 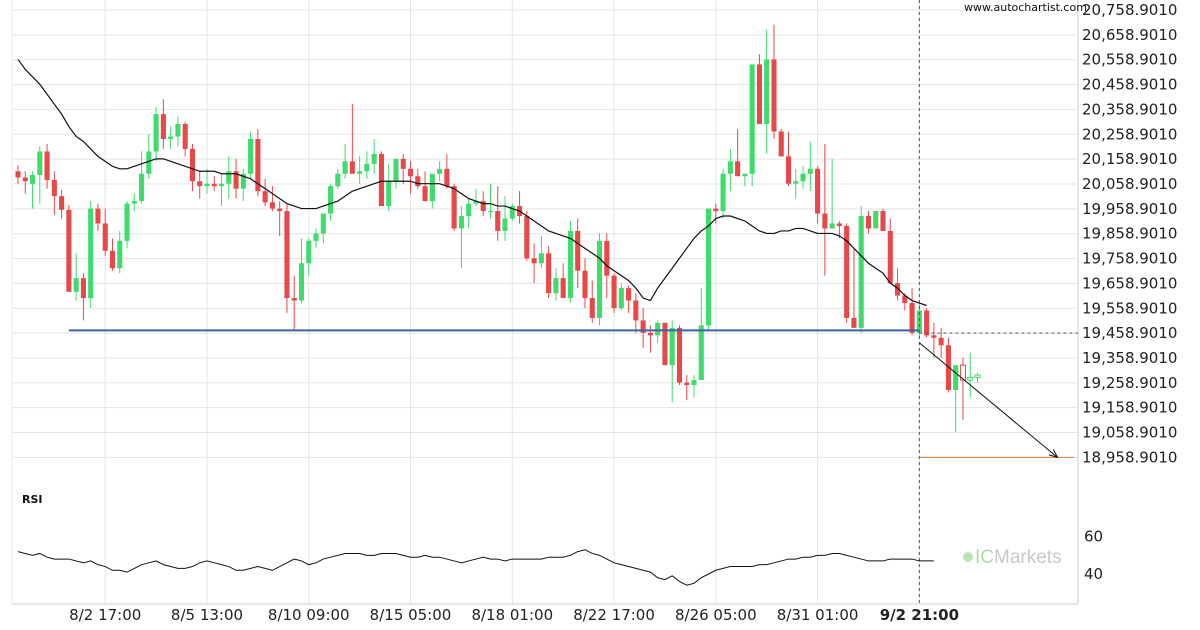 I want to click on price-tick-label: 19,958.9010, so click(x=1129, y=209).